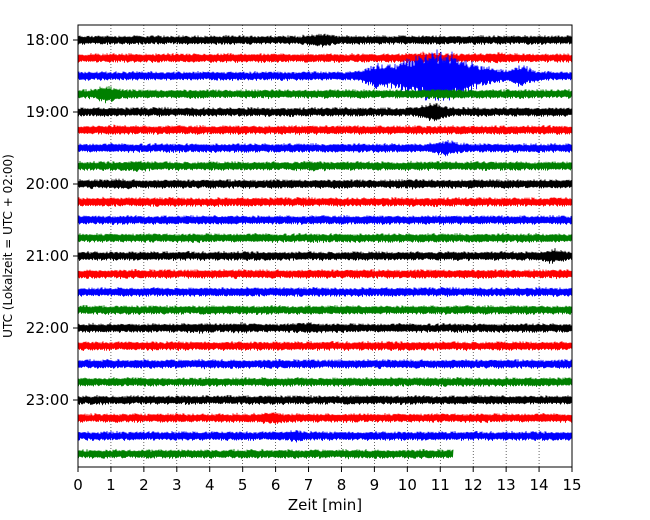  I want to click on y-axis: 18:00 19:00 20:00 21:00 22:00 23:00, so click(52, 220).